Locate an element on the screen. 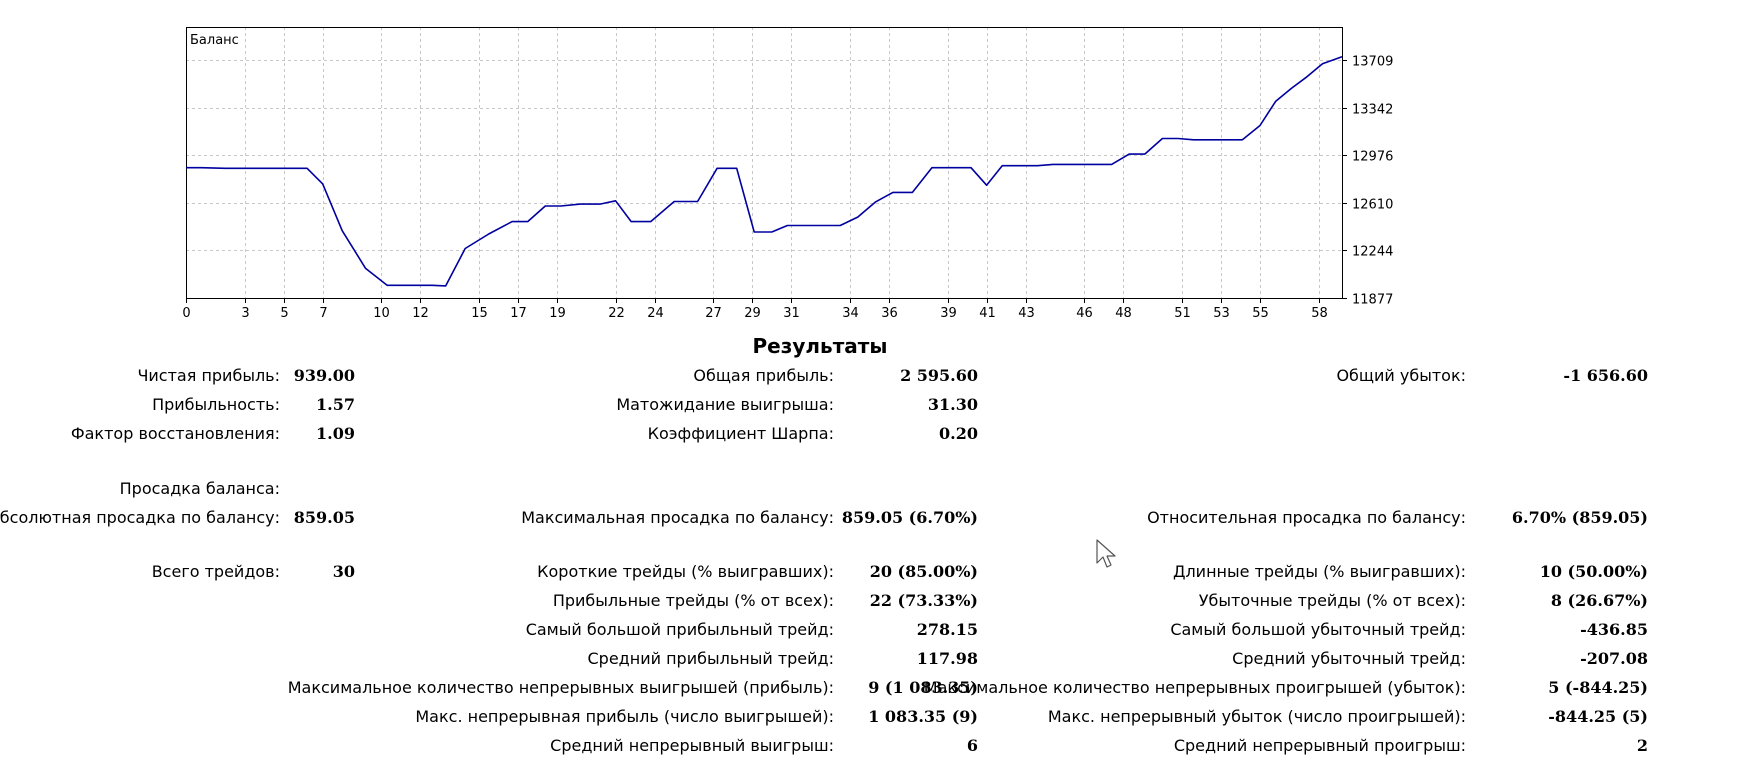  mouse-pointer-icon is located at coordinates (1106, 553).